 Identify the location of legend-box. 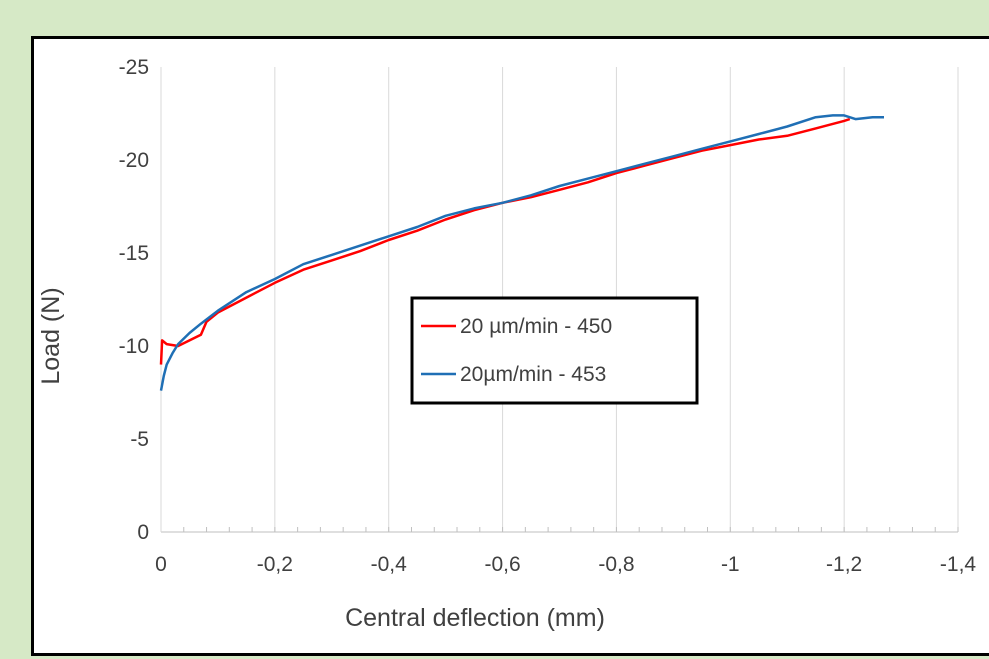
(554, 350).